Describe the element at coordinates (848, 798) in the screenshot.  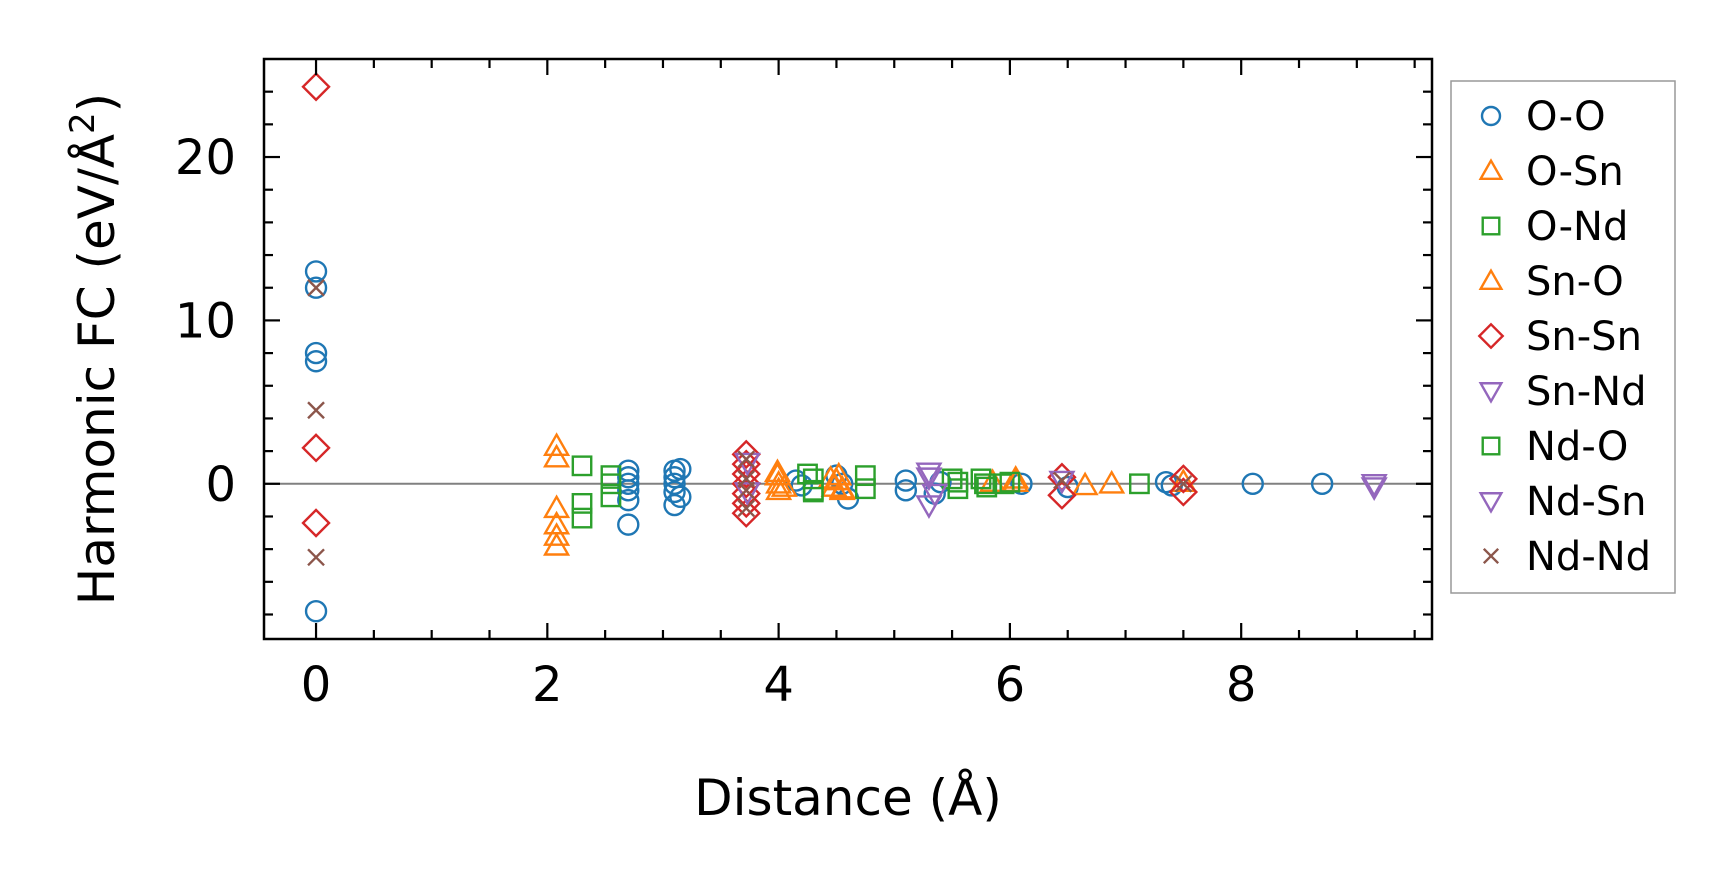
I see `x-axis-label: Distance (Å)` at that location.